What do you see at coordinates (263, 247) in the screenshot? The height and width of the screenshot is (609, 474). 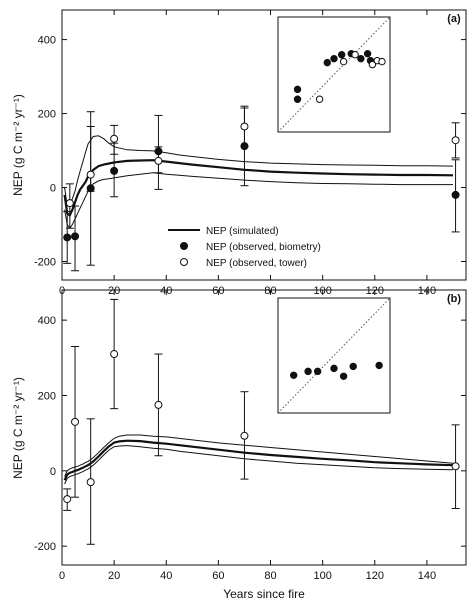 I see `legend-label-biometry: NEP (observed, biometry)` at bounding box center [263, 247].